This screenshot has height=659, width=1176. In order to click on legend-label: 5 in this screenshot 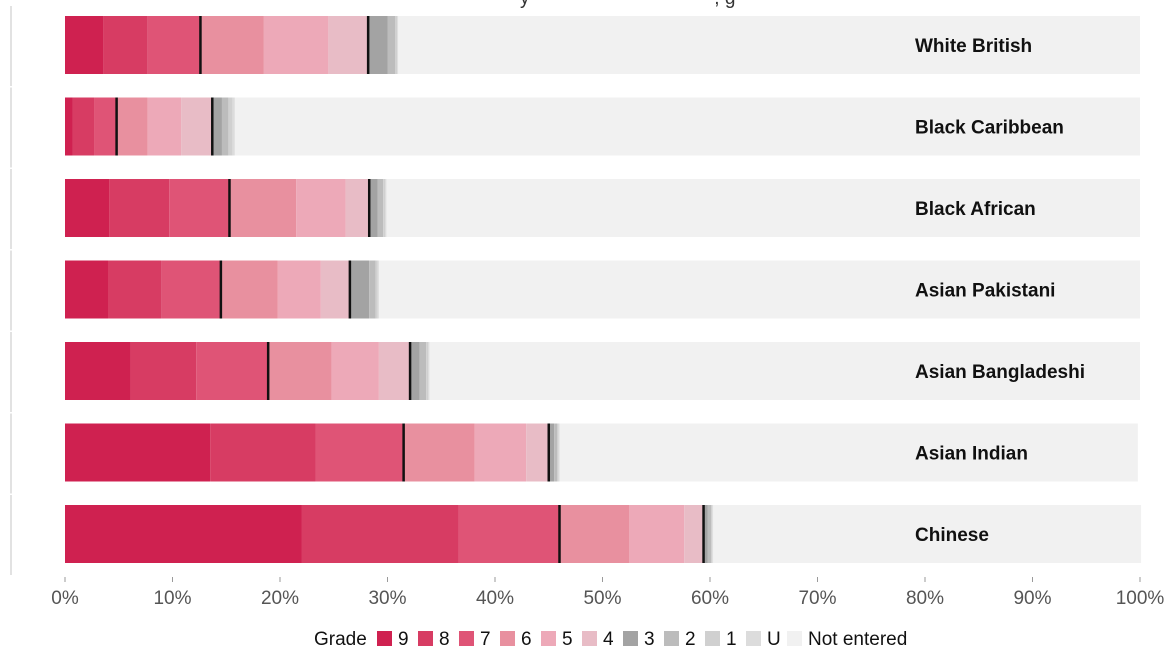, I will do `click(567, 639)`.